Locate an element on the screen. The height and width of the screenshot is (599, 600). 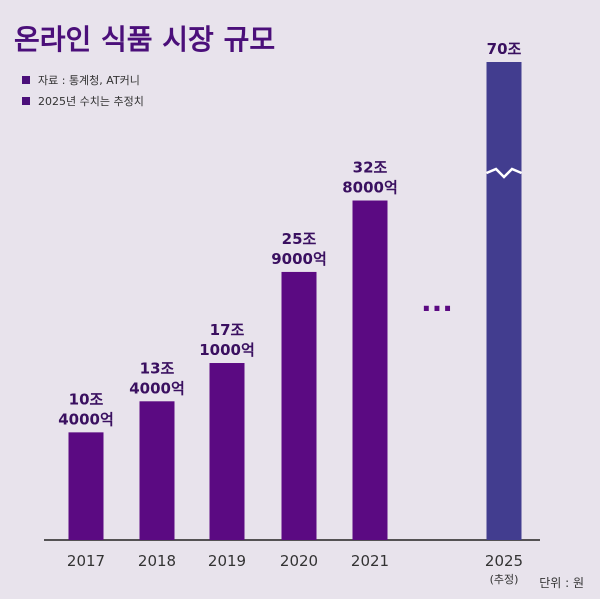
source-note: 자료 : 통계청, AT커니 is located at coordinates (81, 80).